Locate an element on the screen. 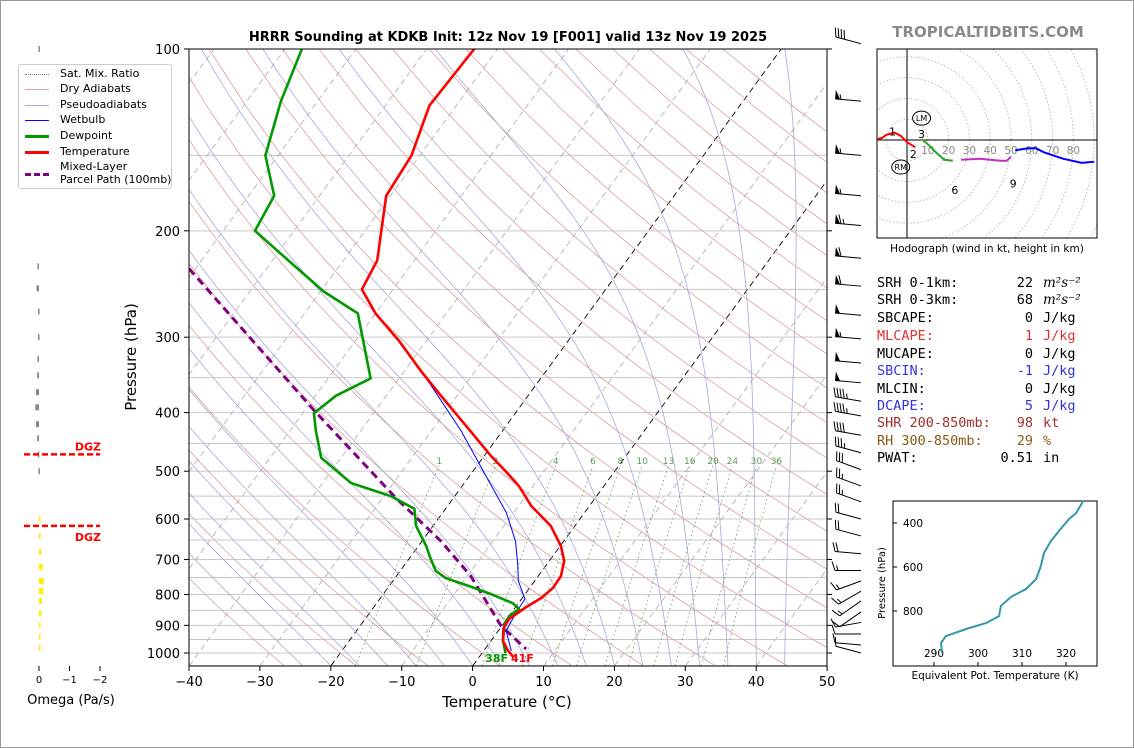 The width and height of the screenshot is (1134, 748). storm-motion-label: LM is located at coordinates (921, 118).